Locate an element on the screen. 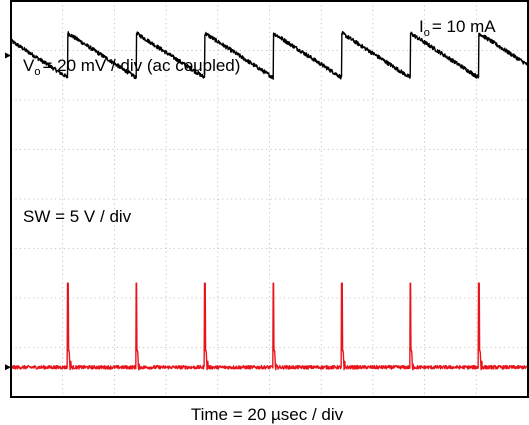  vout-trace is located at coordinates (269, 55).